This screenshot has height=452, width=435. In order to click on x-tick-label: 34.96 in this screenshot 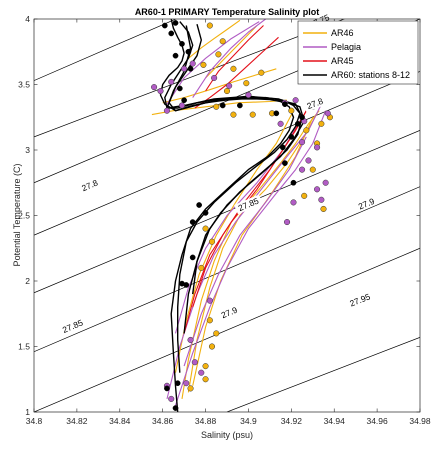, I will do `click(377, 421)`.